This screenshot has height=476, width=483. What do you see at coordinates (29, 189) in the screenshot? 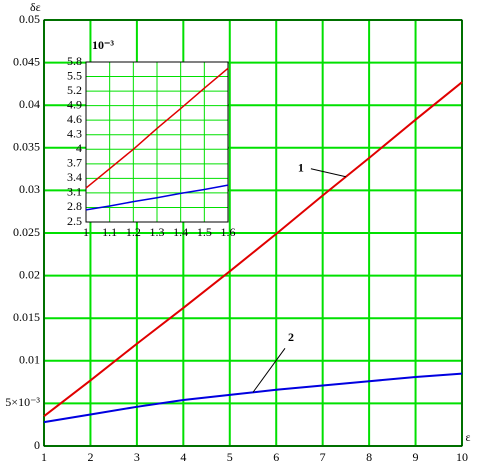
I see `y-tick-label: 0.03` at bounding box center [29, 189].